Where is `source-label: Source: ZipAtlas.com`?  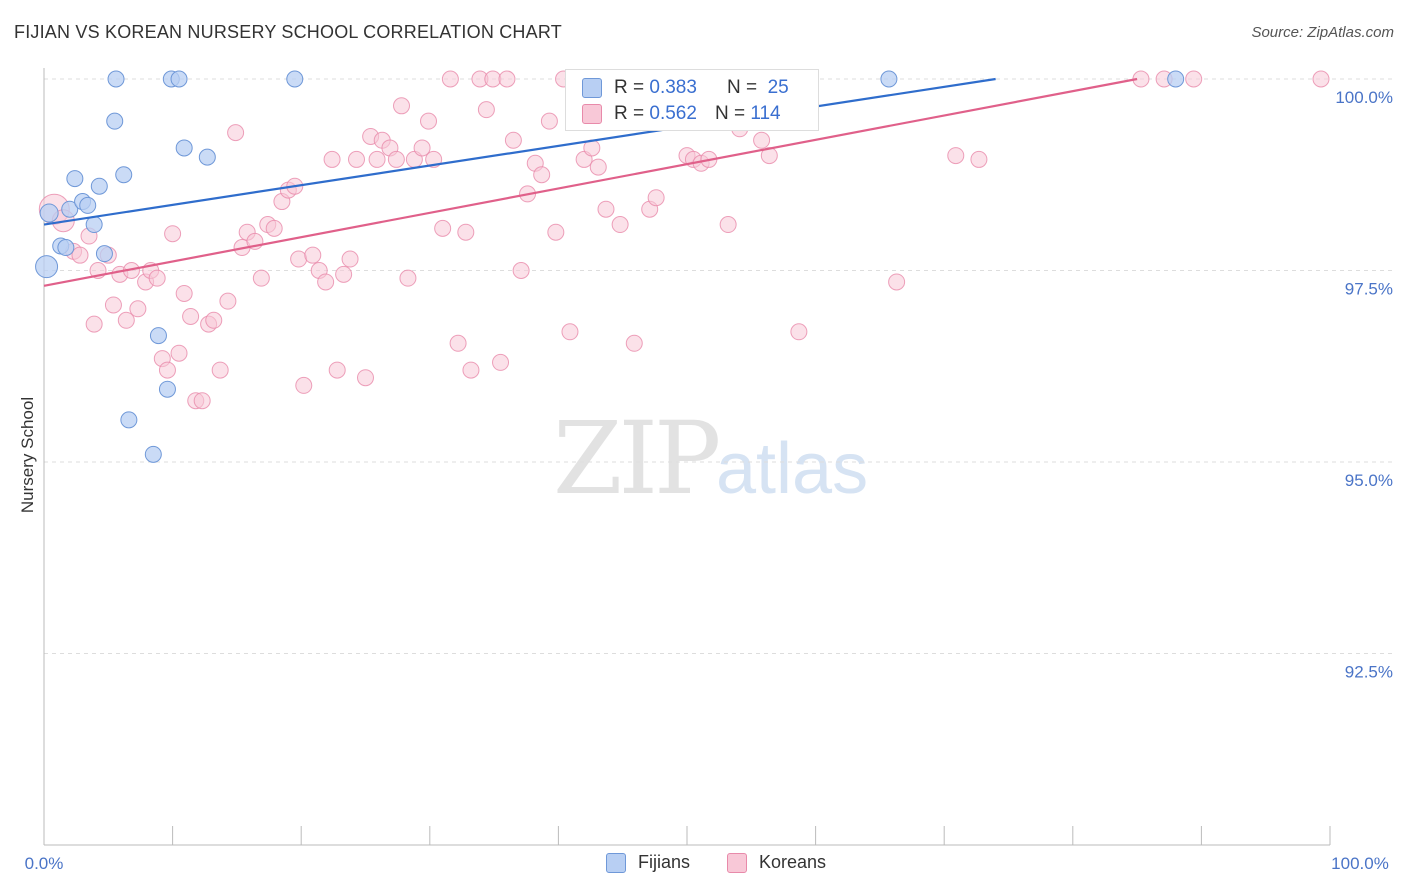 source-label: Source: ZipAtlas.com is located at coordinates (1322, 32).